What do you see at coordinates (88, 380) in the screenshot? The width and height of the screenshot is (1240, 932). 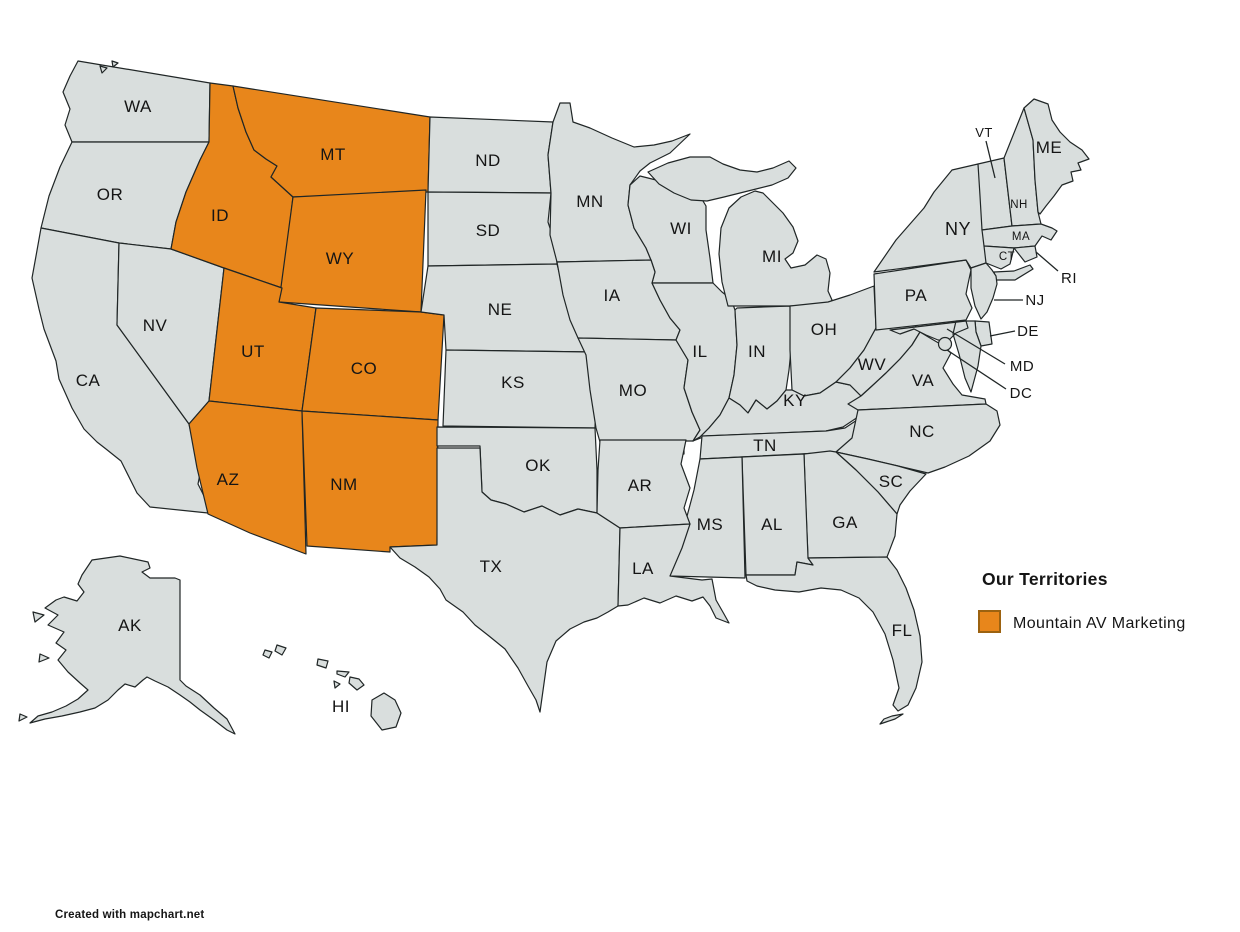 I see `state-label-ca: CA` at bounding box center [88, 380].